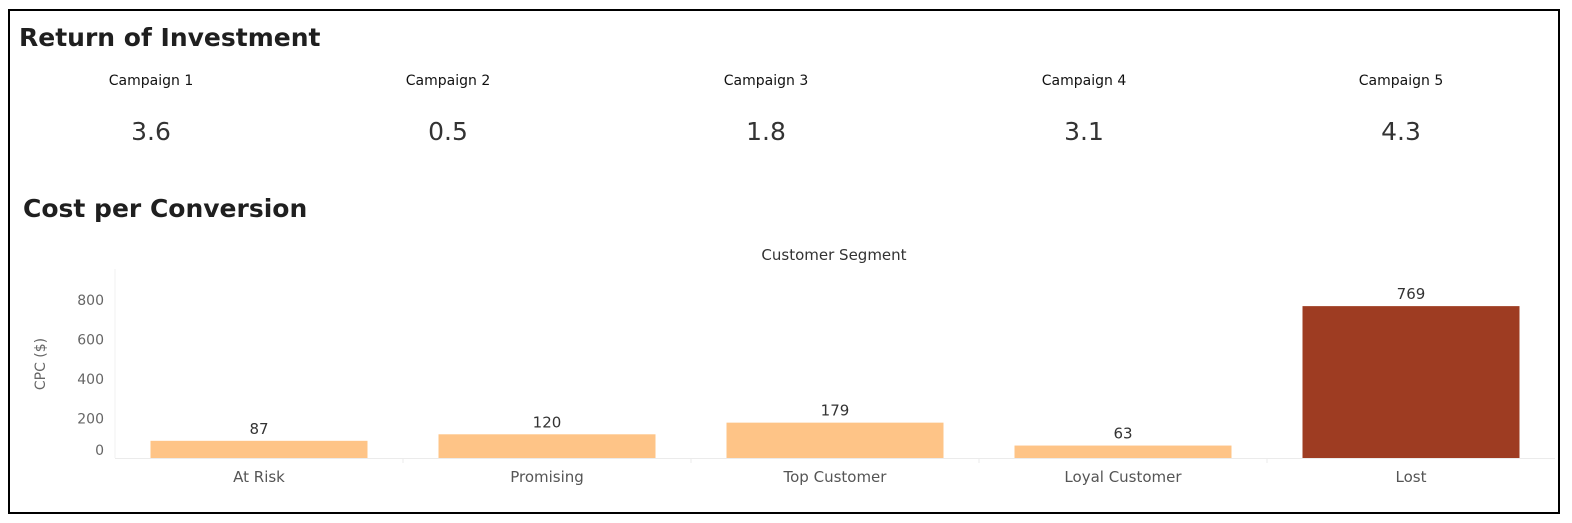 Image resolution: width=1572 pixels, height=523 pixels. I want to click on y-tick-label: 200, so click(90, 420).